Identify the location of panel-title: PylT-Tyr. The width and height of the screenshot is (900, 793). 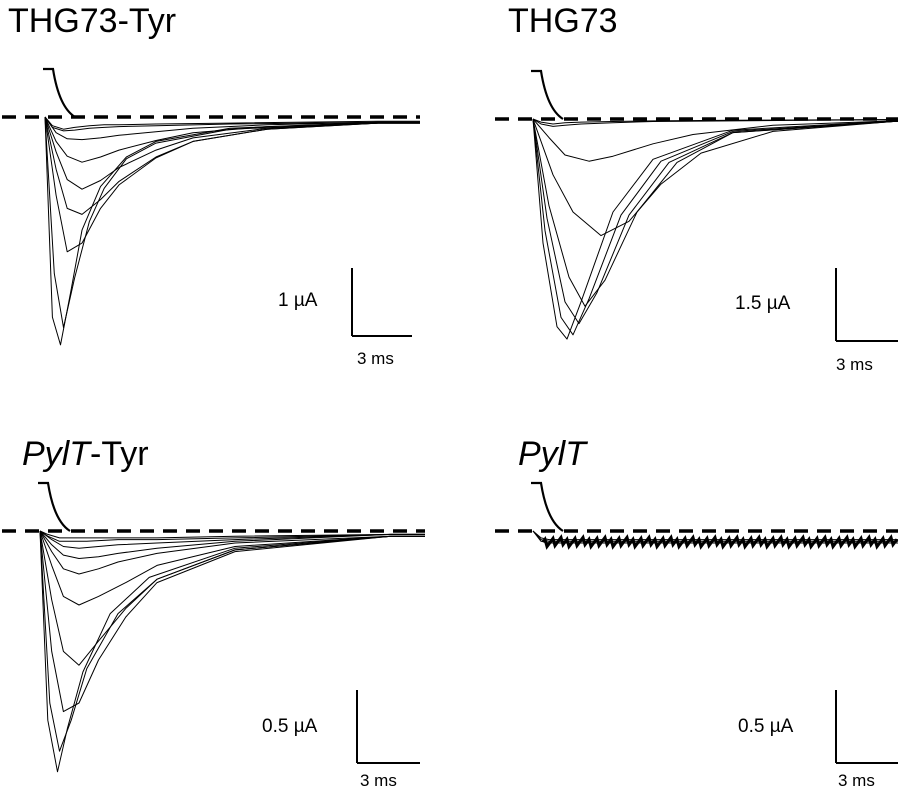
(85, 454).